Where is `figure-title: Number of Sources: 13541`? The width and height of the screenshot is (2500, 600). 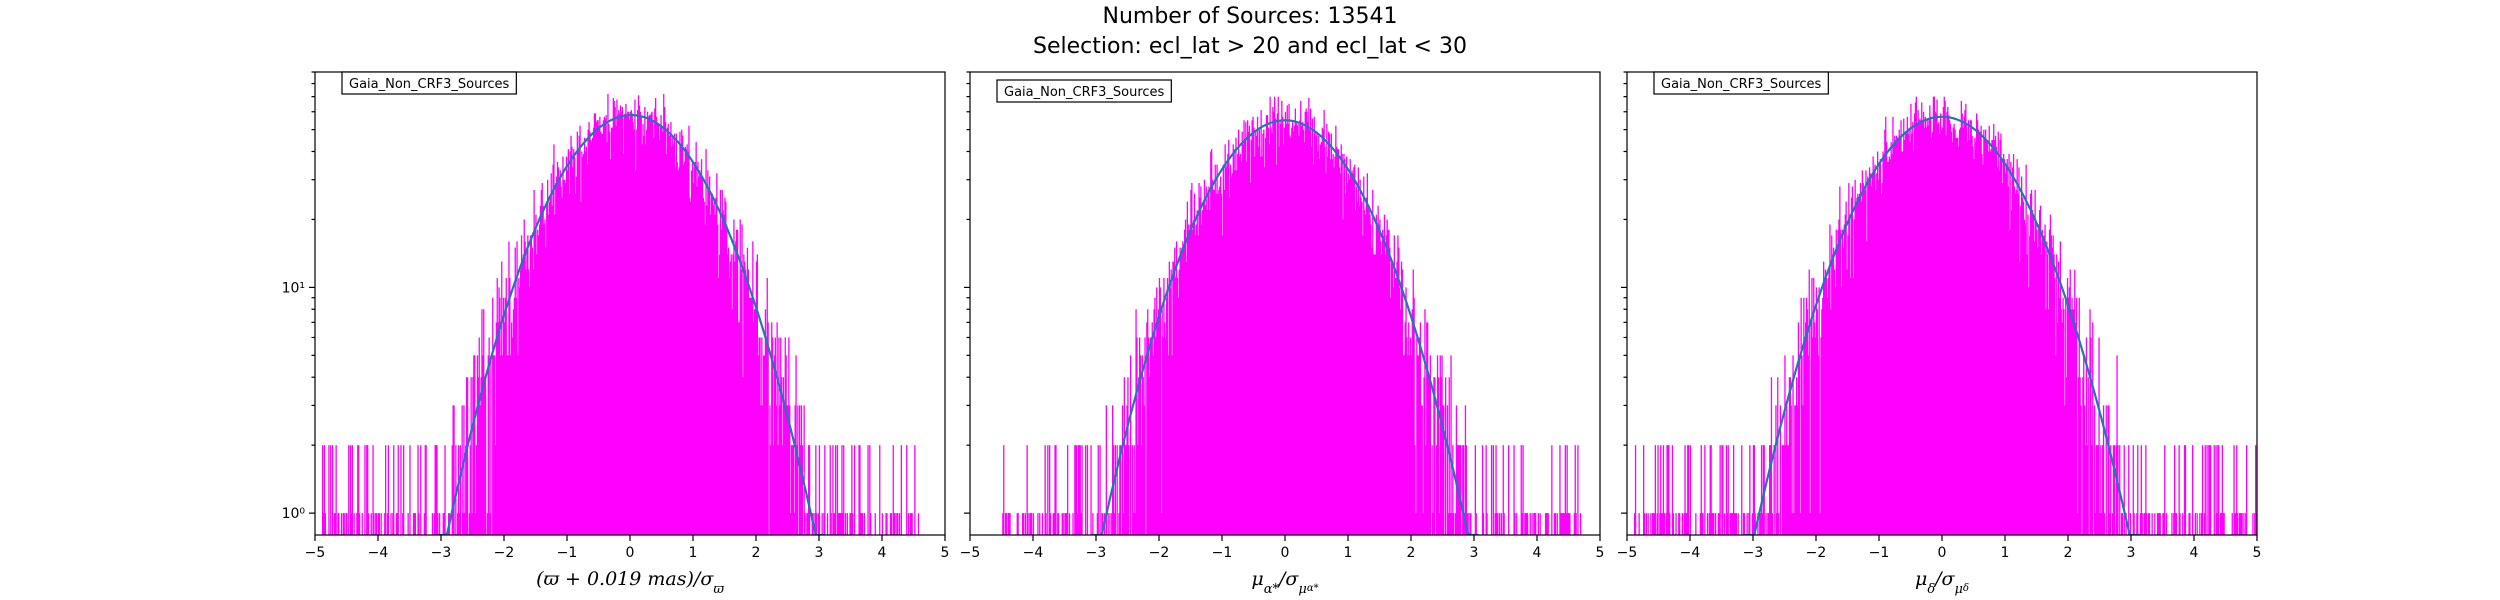
figure-title: Number of Sources: 13541 is located at coordinates (1250, 16).